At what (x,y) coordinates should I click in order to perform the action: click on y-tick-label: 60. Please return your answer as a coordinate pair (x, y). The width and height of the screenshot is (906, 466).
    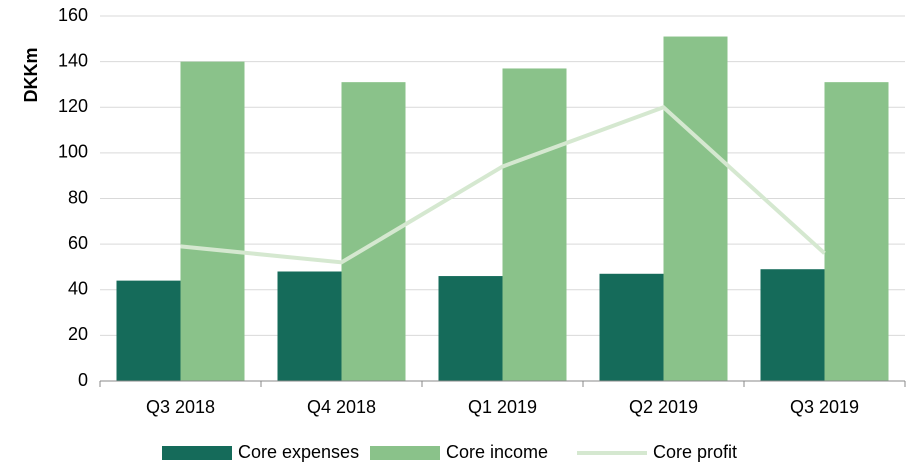
    Looking at the image, I should click on (78, 243).